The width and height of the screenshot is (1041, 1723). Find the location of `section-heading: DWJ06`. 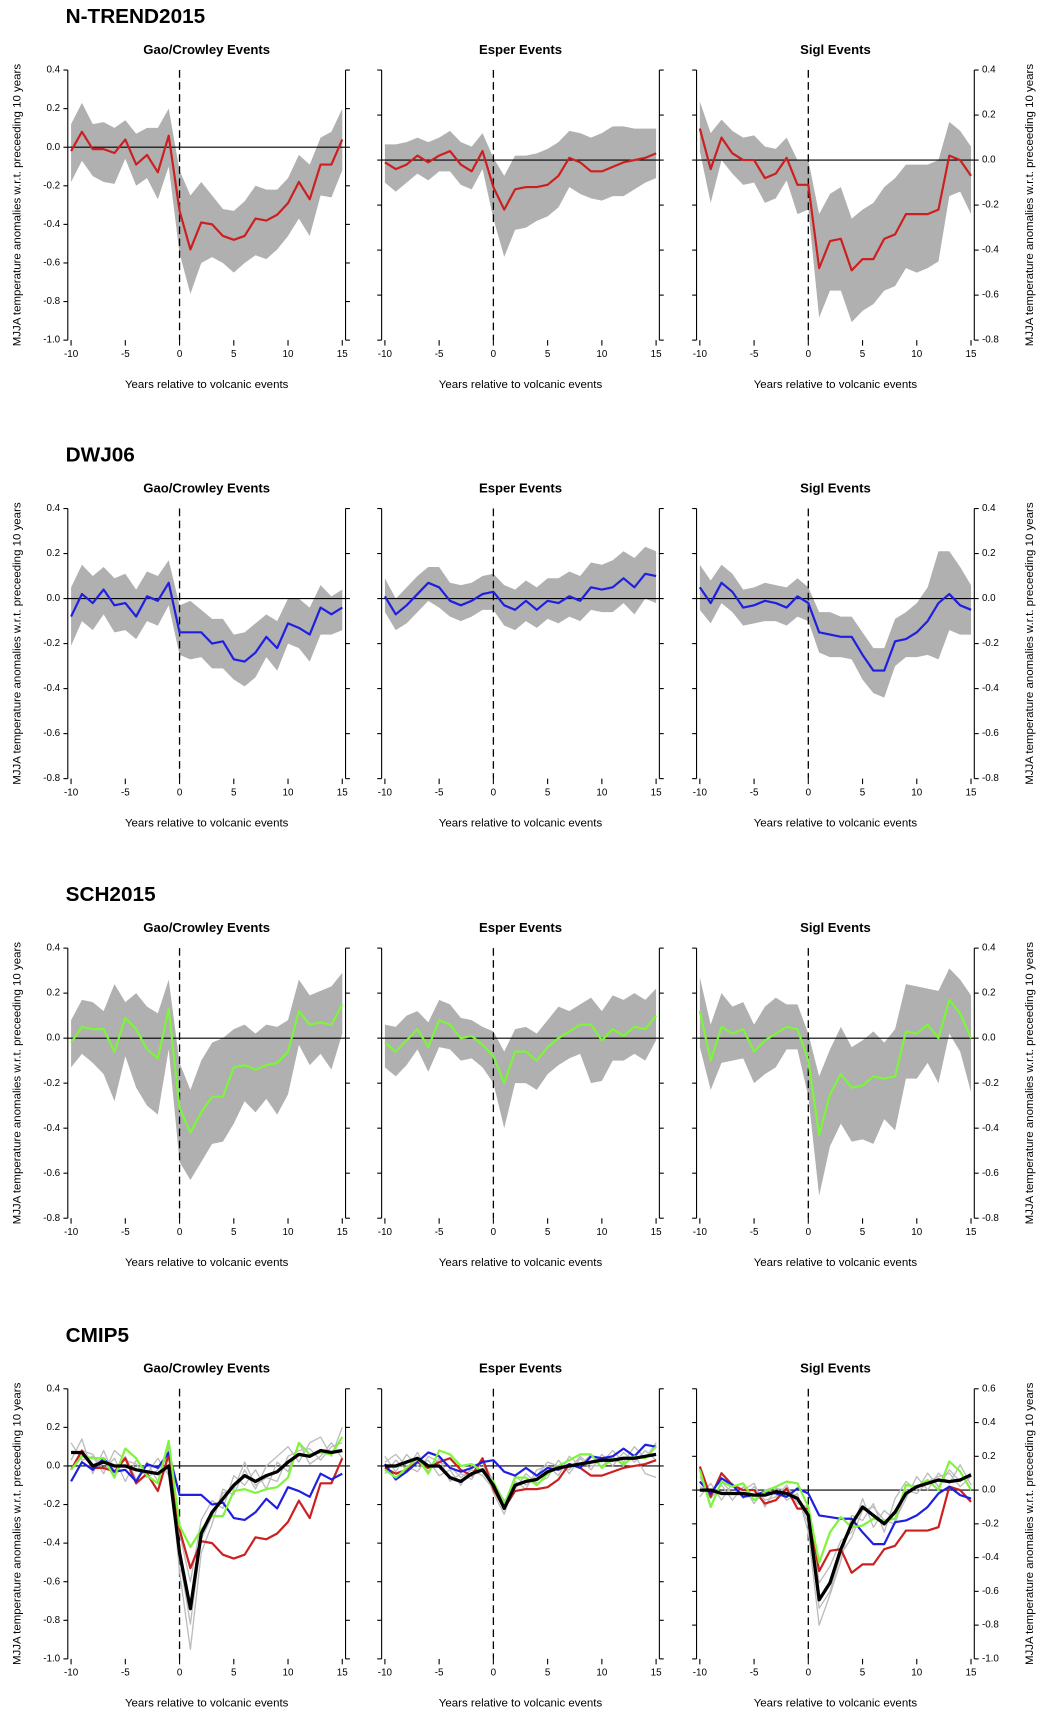

section-heading: DWJ06 is located at coordinates (100, 455).